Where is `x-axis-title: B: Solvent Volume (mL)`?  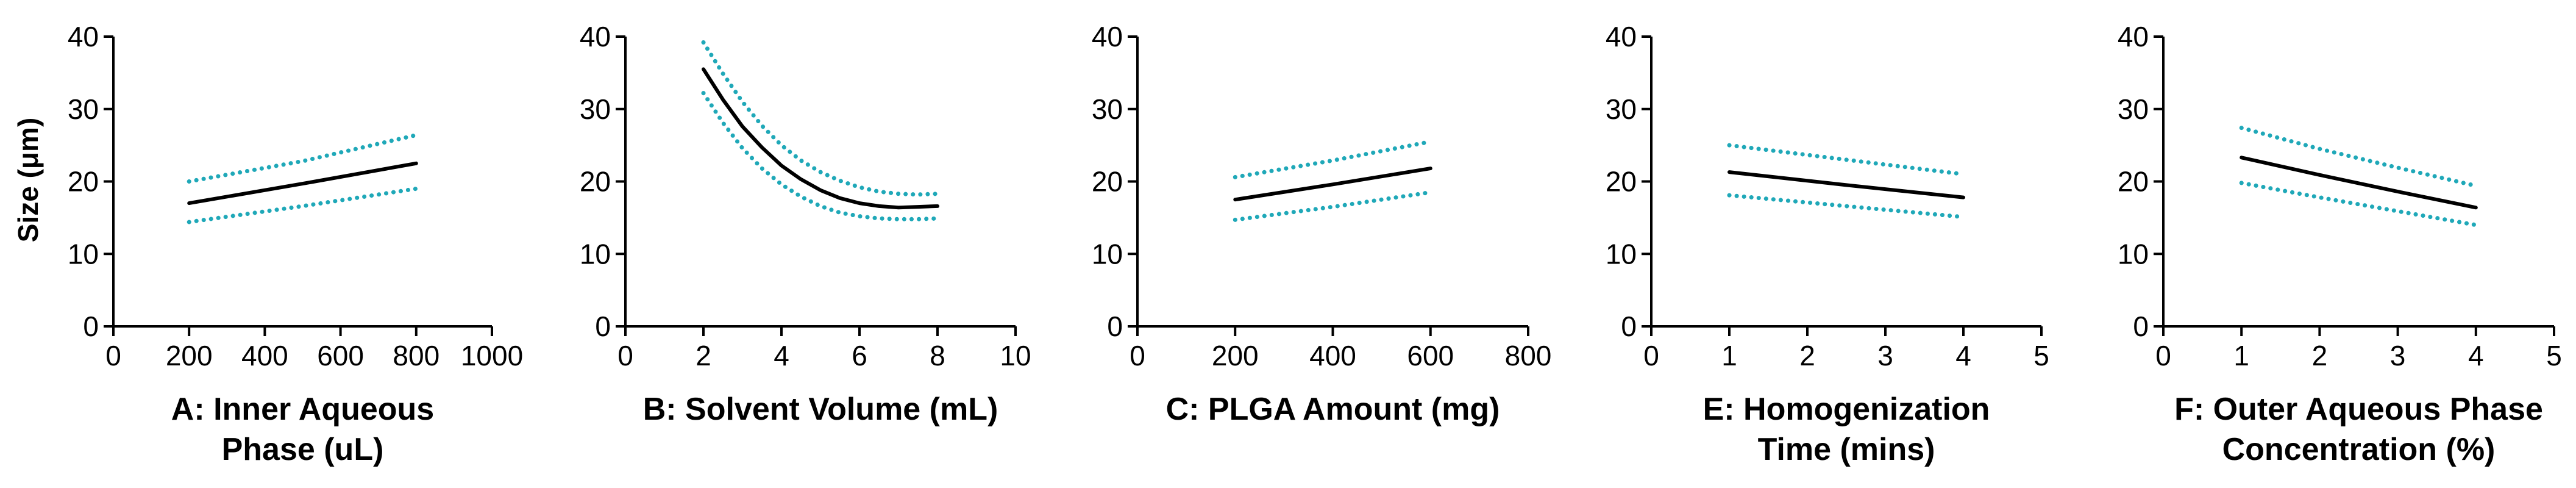 x-axis-title: B: Solvent Volume (mL) is located at coordinates (820, 410).